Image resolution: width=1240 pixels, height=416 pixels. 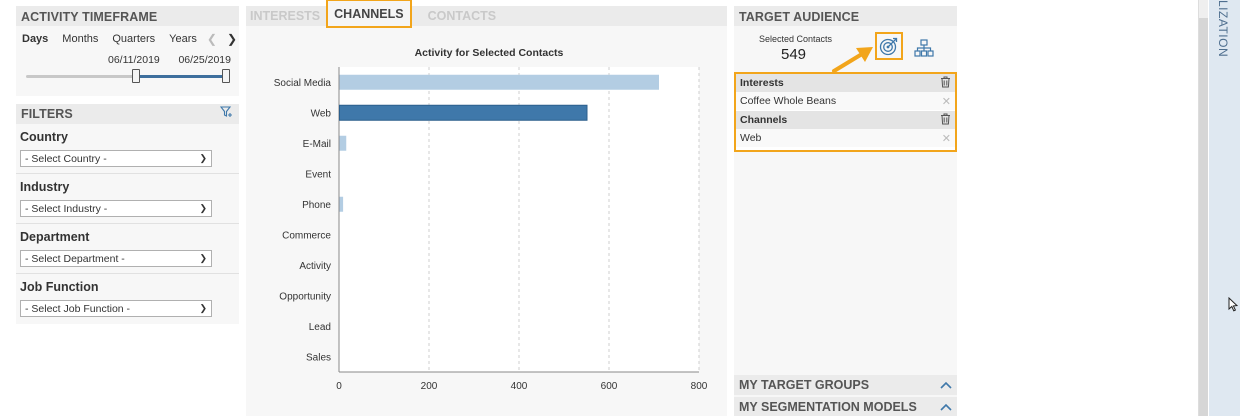 I want to click on date-range-slider, so click(x=127, y=76).